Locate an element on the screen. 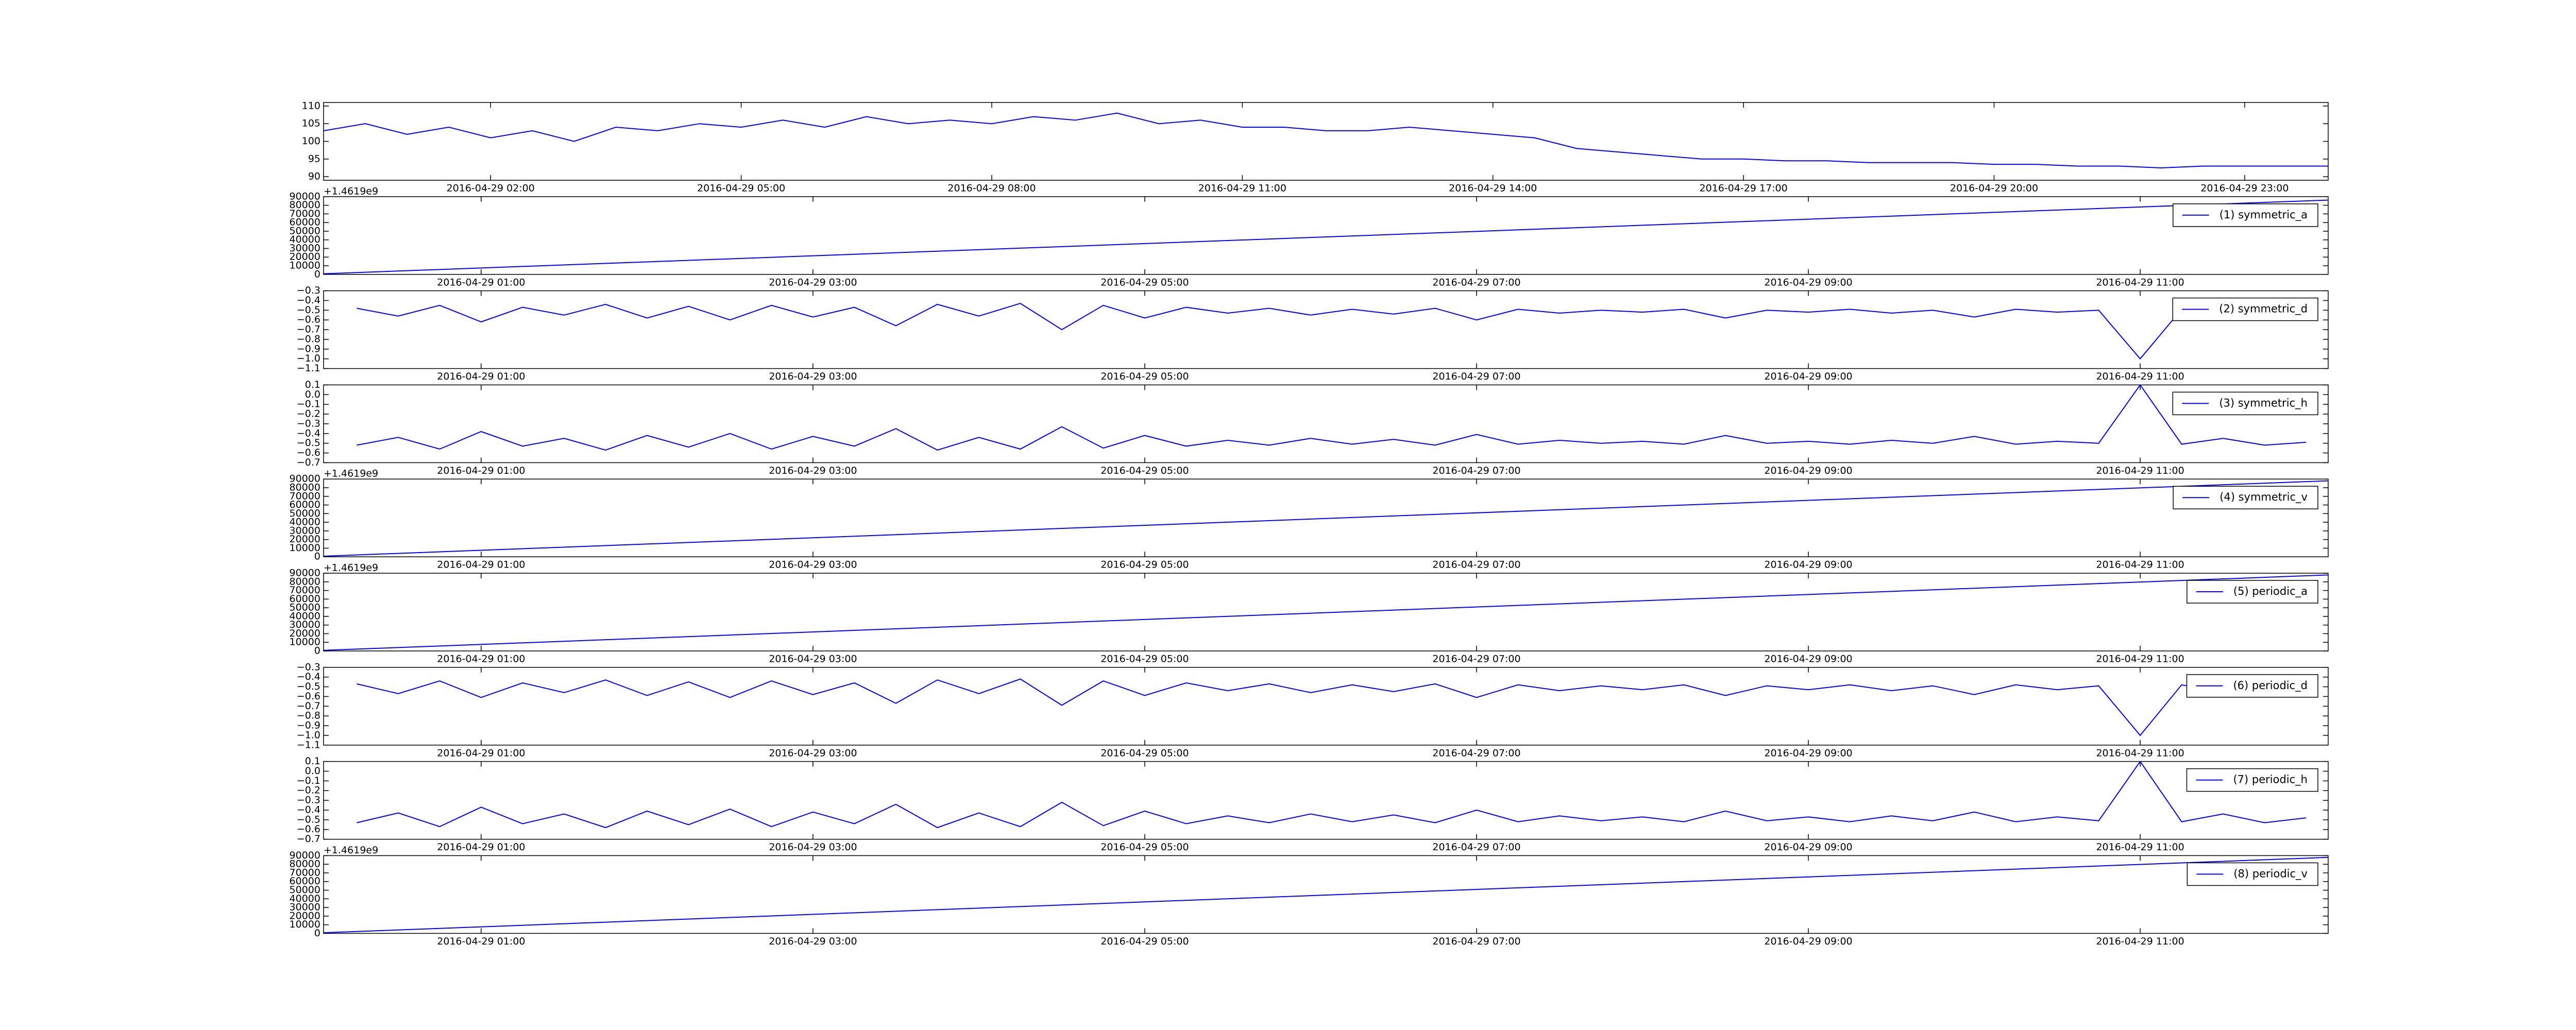  y-tick-label: 0.1 is located at coordinates (312, 761).